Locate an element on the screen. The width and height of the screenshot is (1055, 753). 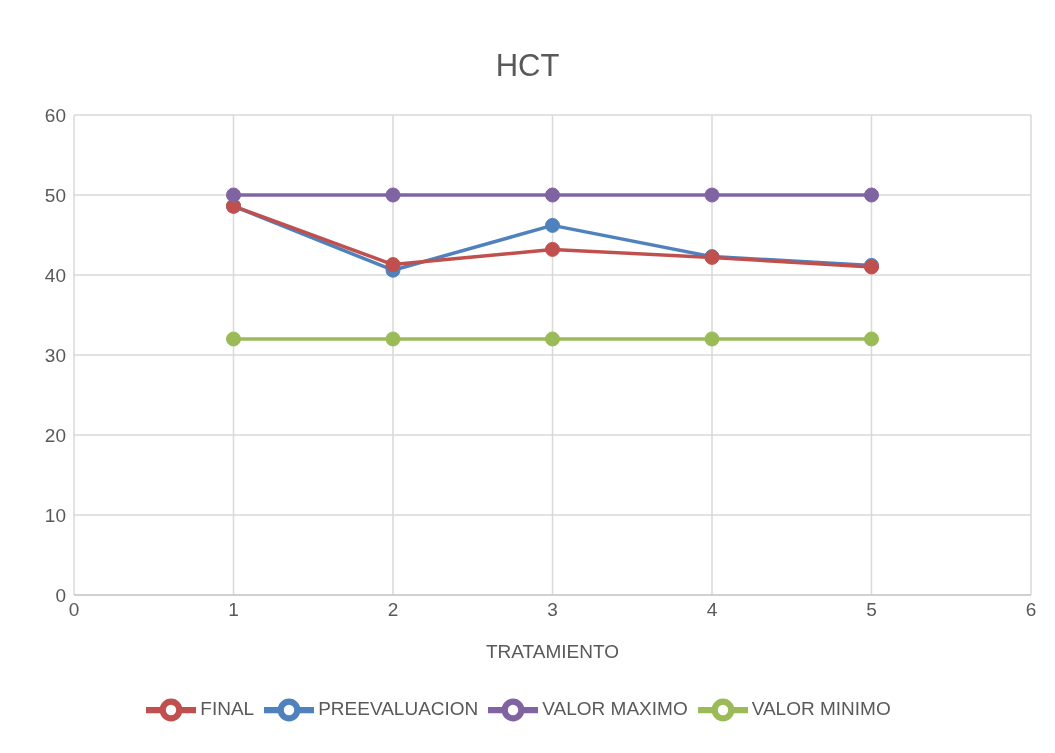
legend-label: FINAL is located at coordinates (227, 709).